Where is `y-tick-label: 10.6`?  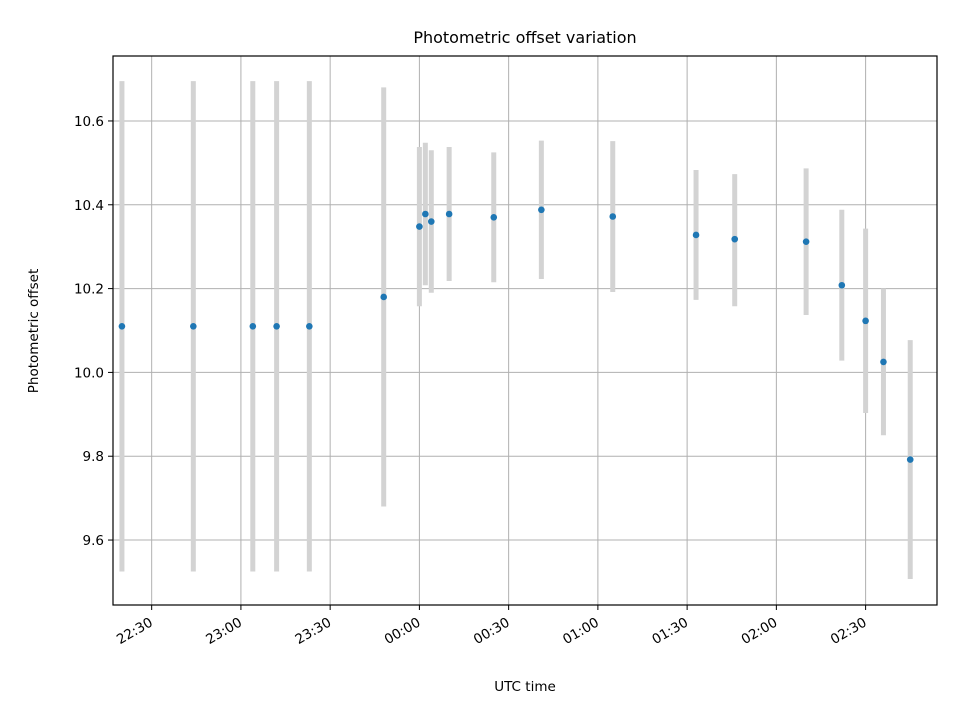
y-tick-label: 10.6 is located at coordinates (89, 122).